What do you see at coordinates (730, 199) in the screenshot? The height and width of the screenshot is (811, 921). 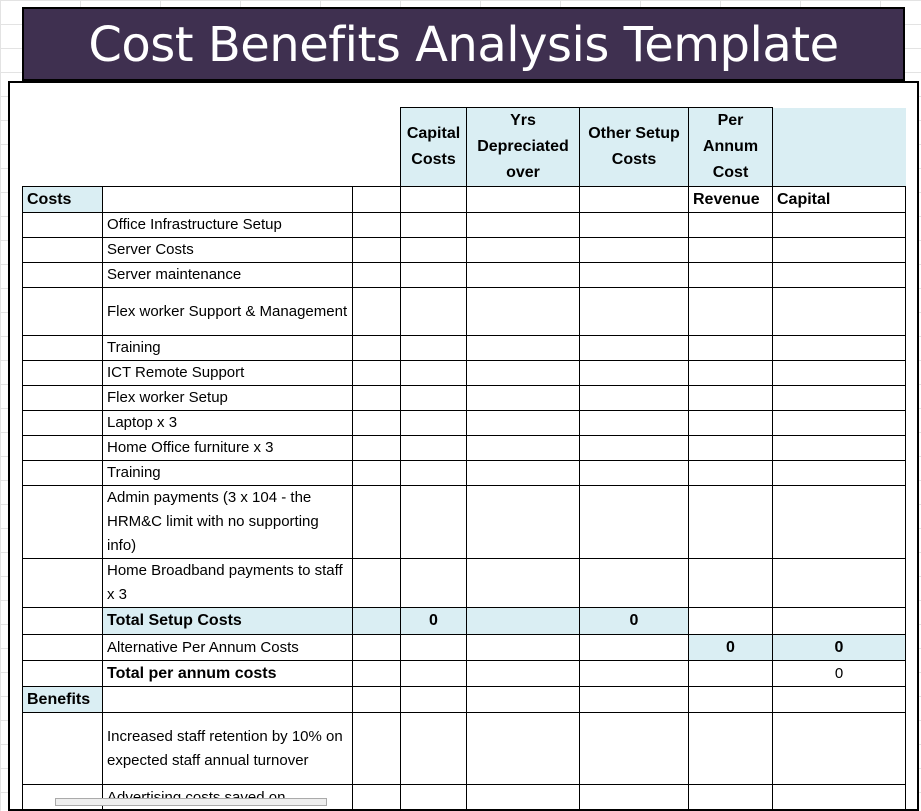 I see `cell-g: Revenue` at bounding box center [730, 199].